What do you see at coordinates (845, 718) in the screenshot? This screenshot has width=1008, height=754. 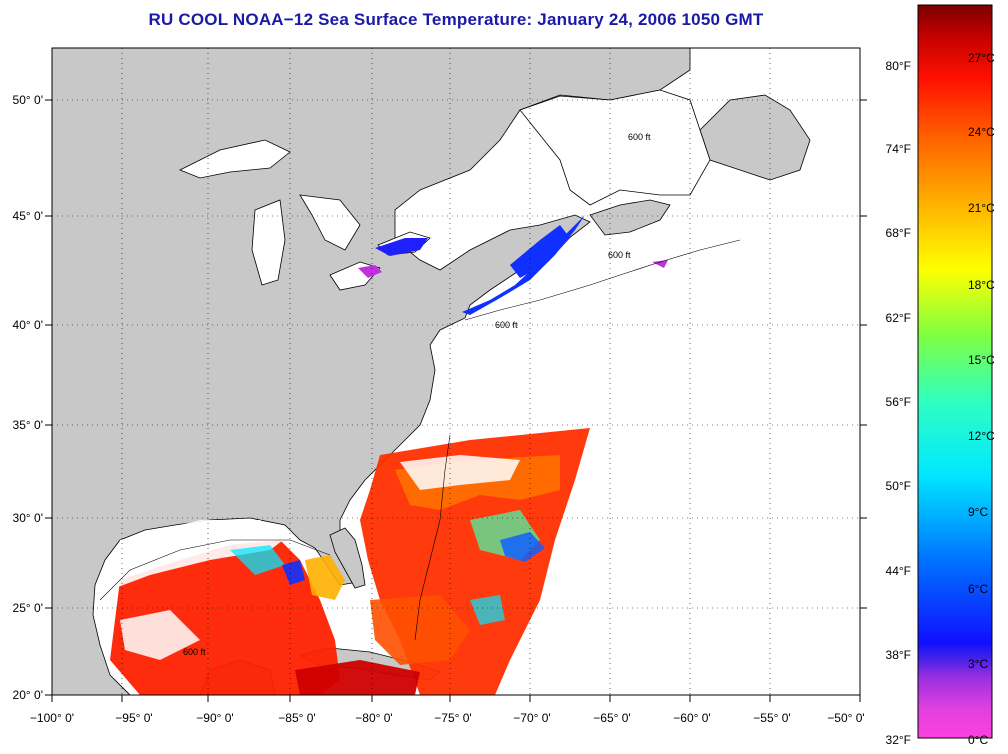 I see `lon-label: −50° 0'` at bounding box center [845, 718].